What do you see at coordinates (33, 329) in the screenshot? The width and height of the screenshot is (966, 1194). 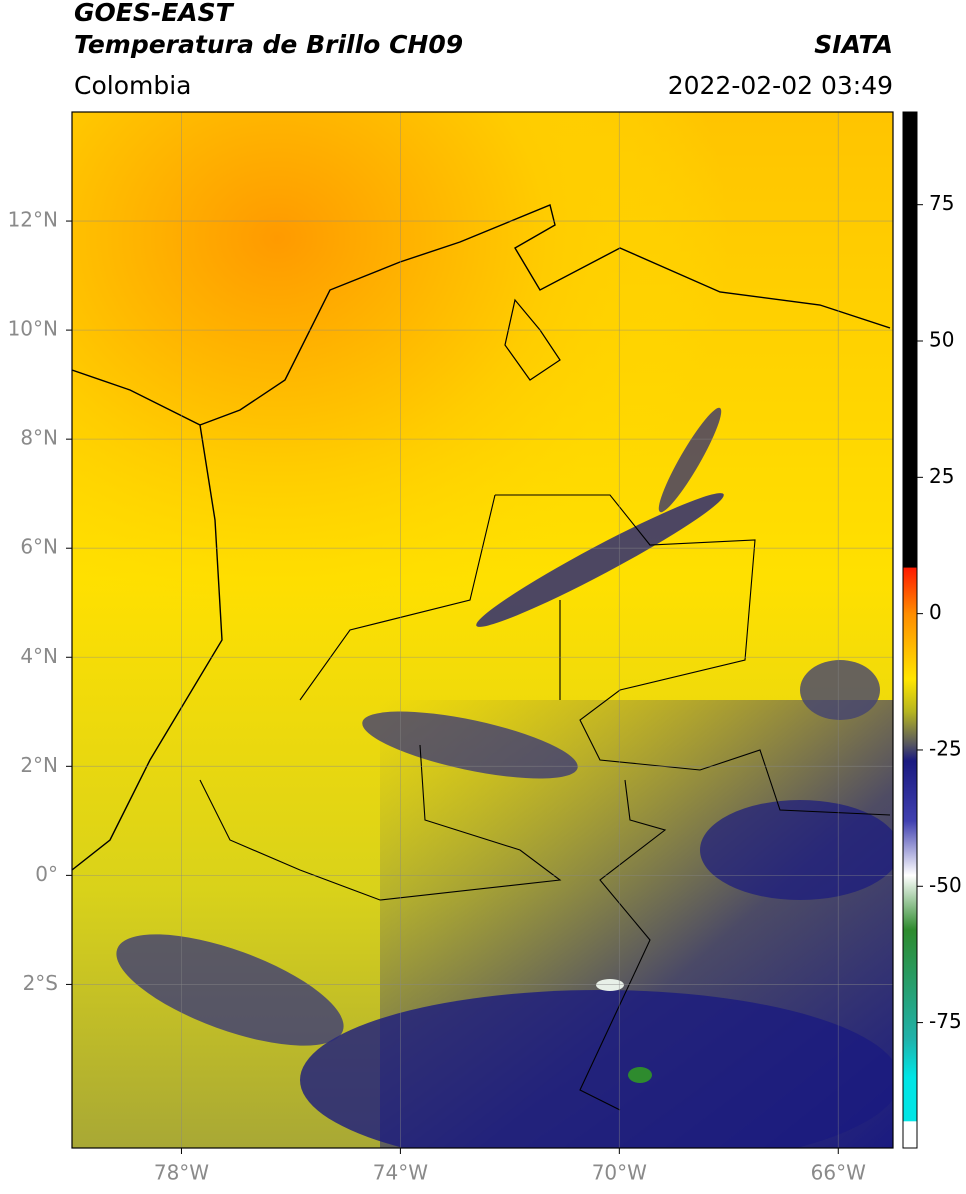 I see `y-tick-label: 10°N` at bounding box center [33, 329].